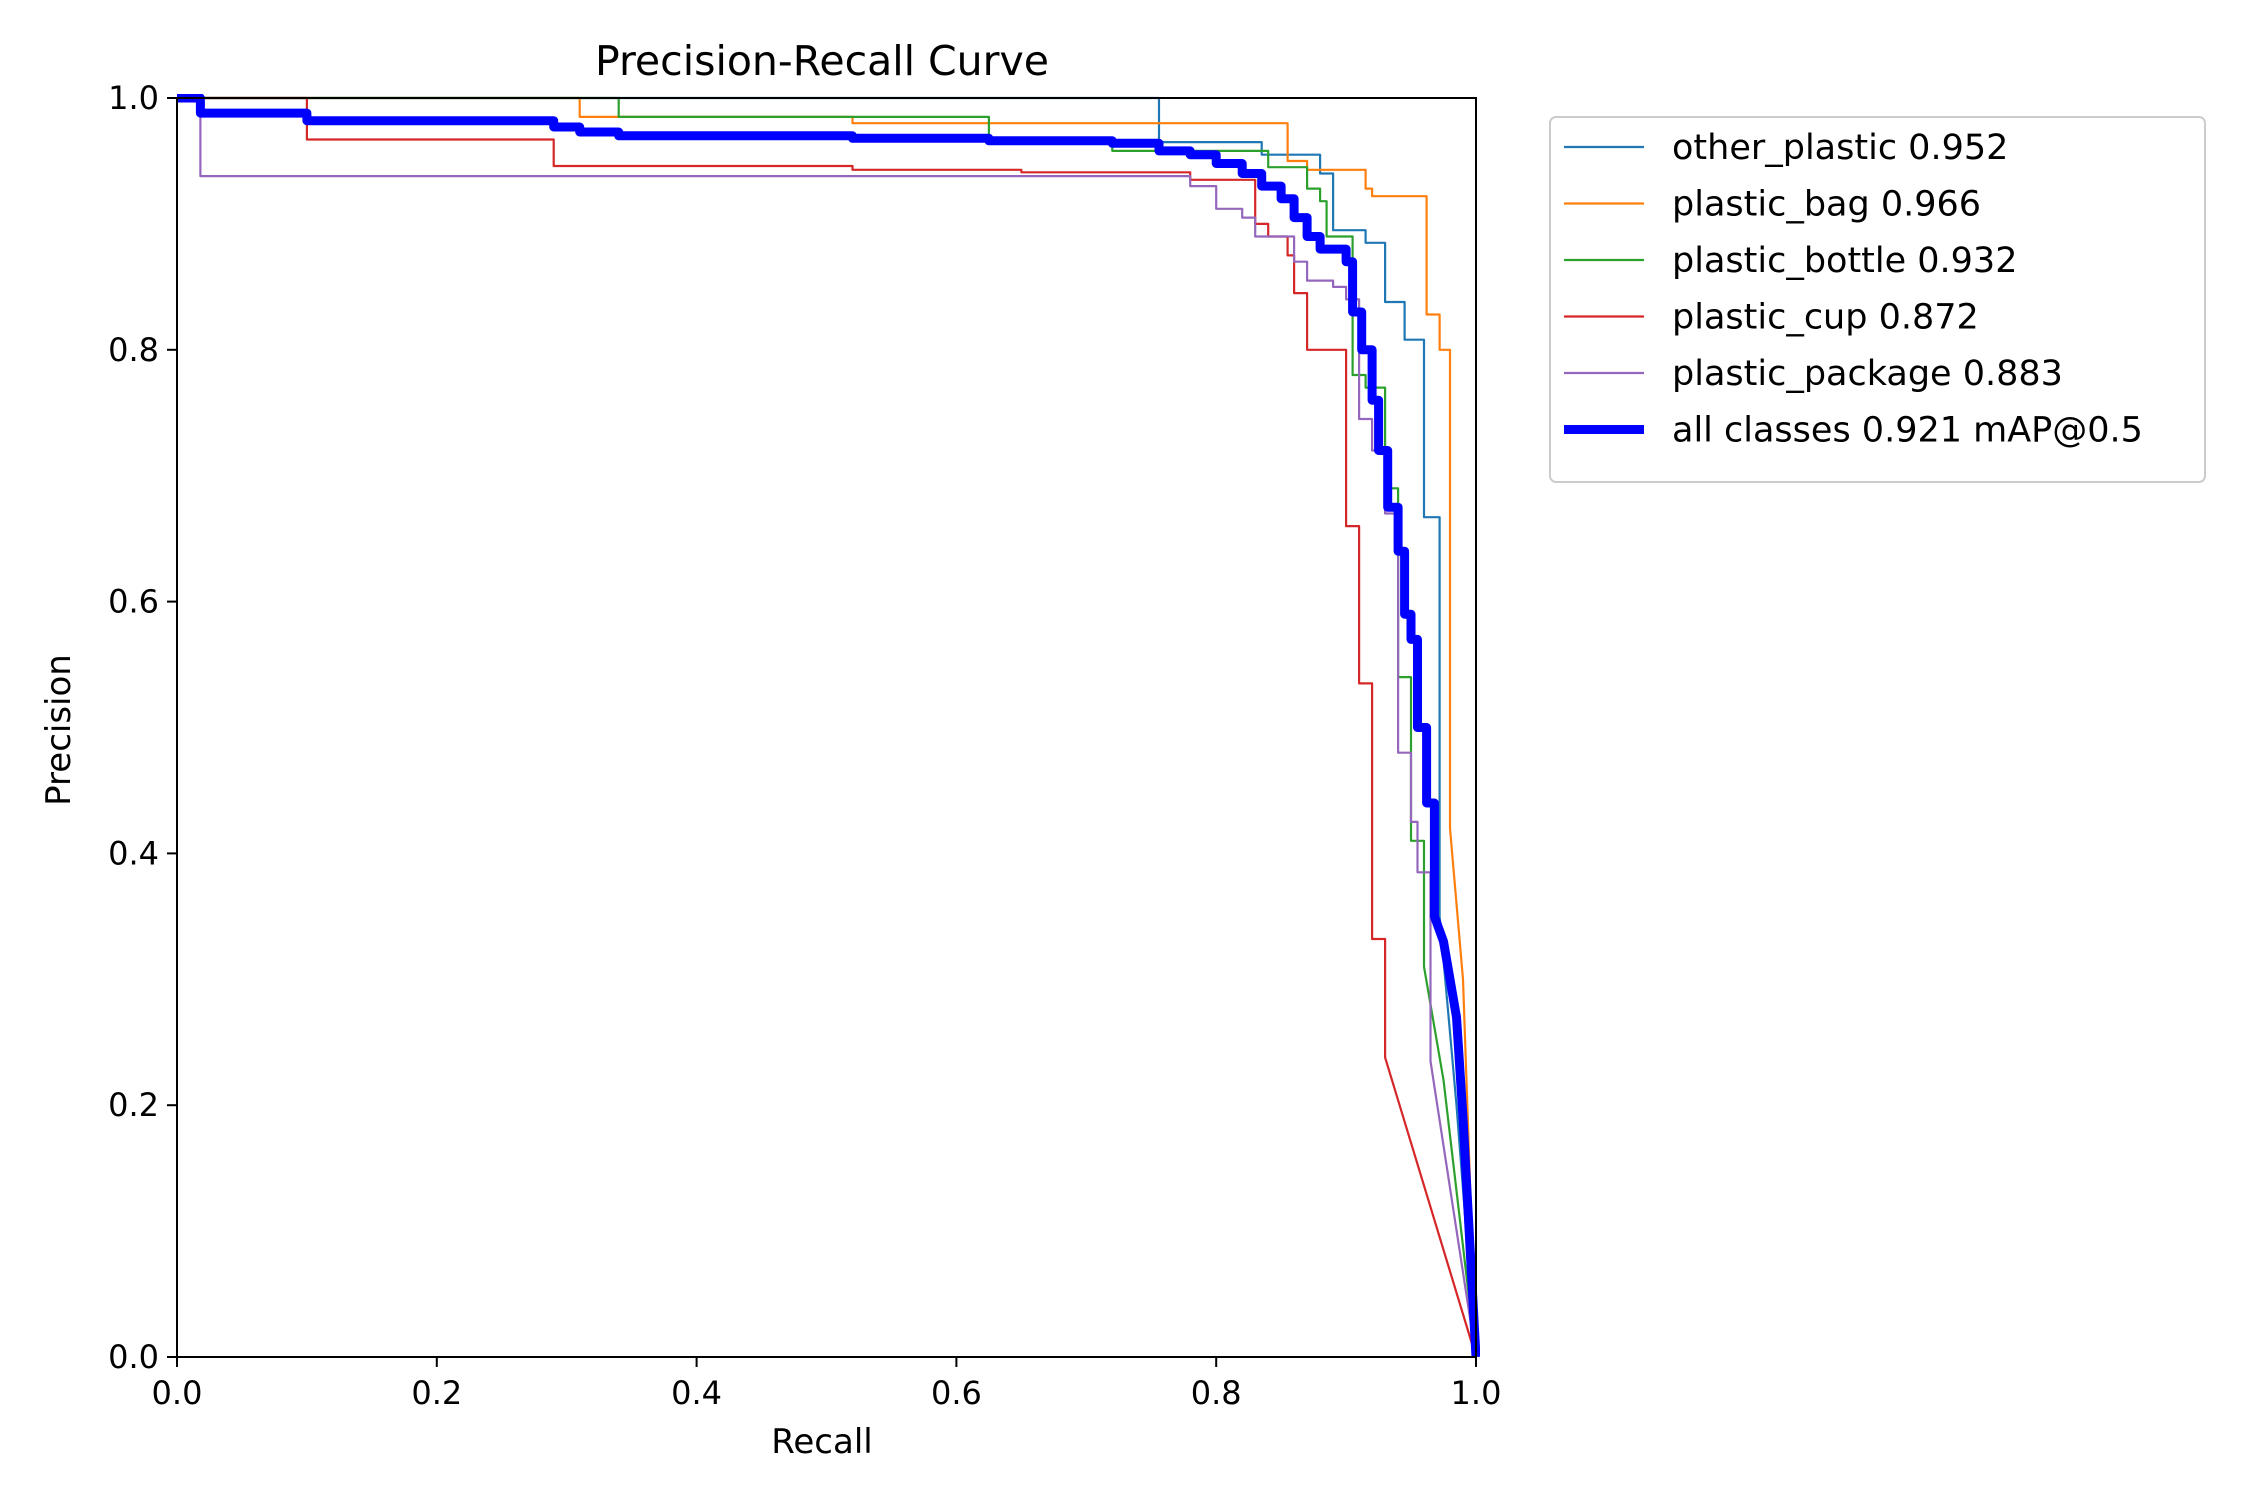  Describe the element at coordinates (956, 1393) in the screenshot. I see `x-tick-label: 0.6` at that location.